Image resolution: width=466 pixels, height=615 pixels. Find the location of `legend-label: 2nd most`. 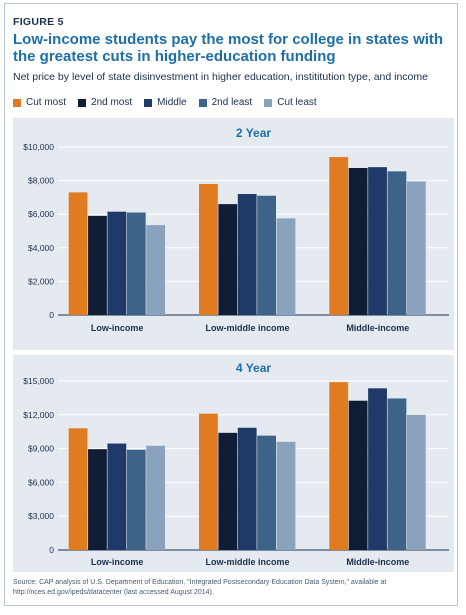

legend-label: 2nd most is located at coordinates (112, 102).